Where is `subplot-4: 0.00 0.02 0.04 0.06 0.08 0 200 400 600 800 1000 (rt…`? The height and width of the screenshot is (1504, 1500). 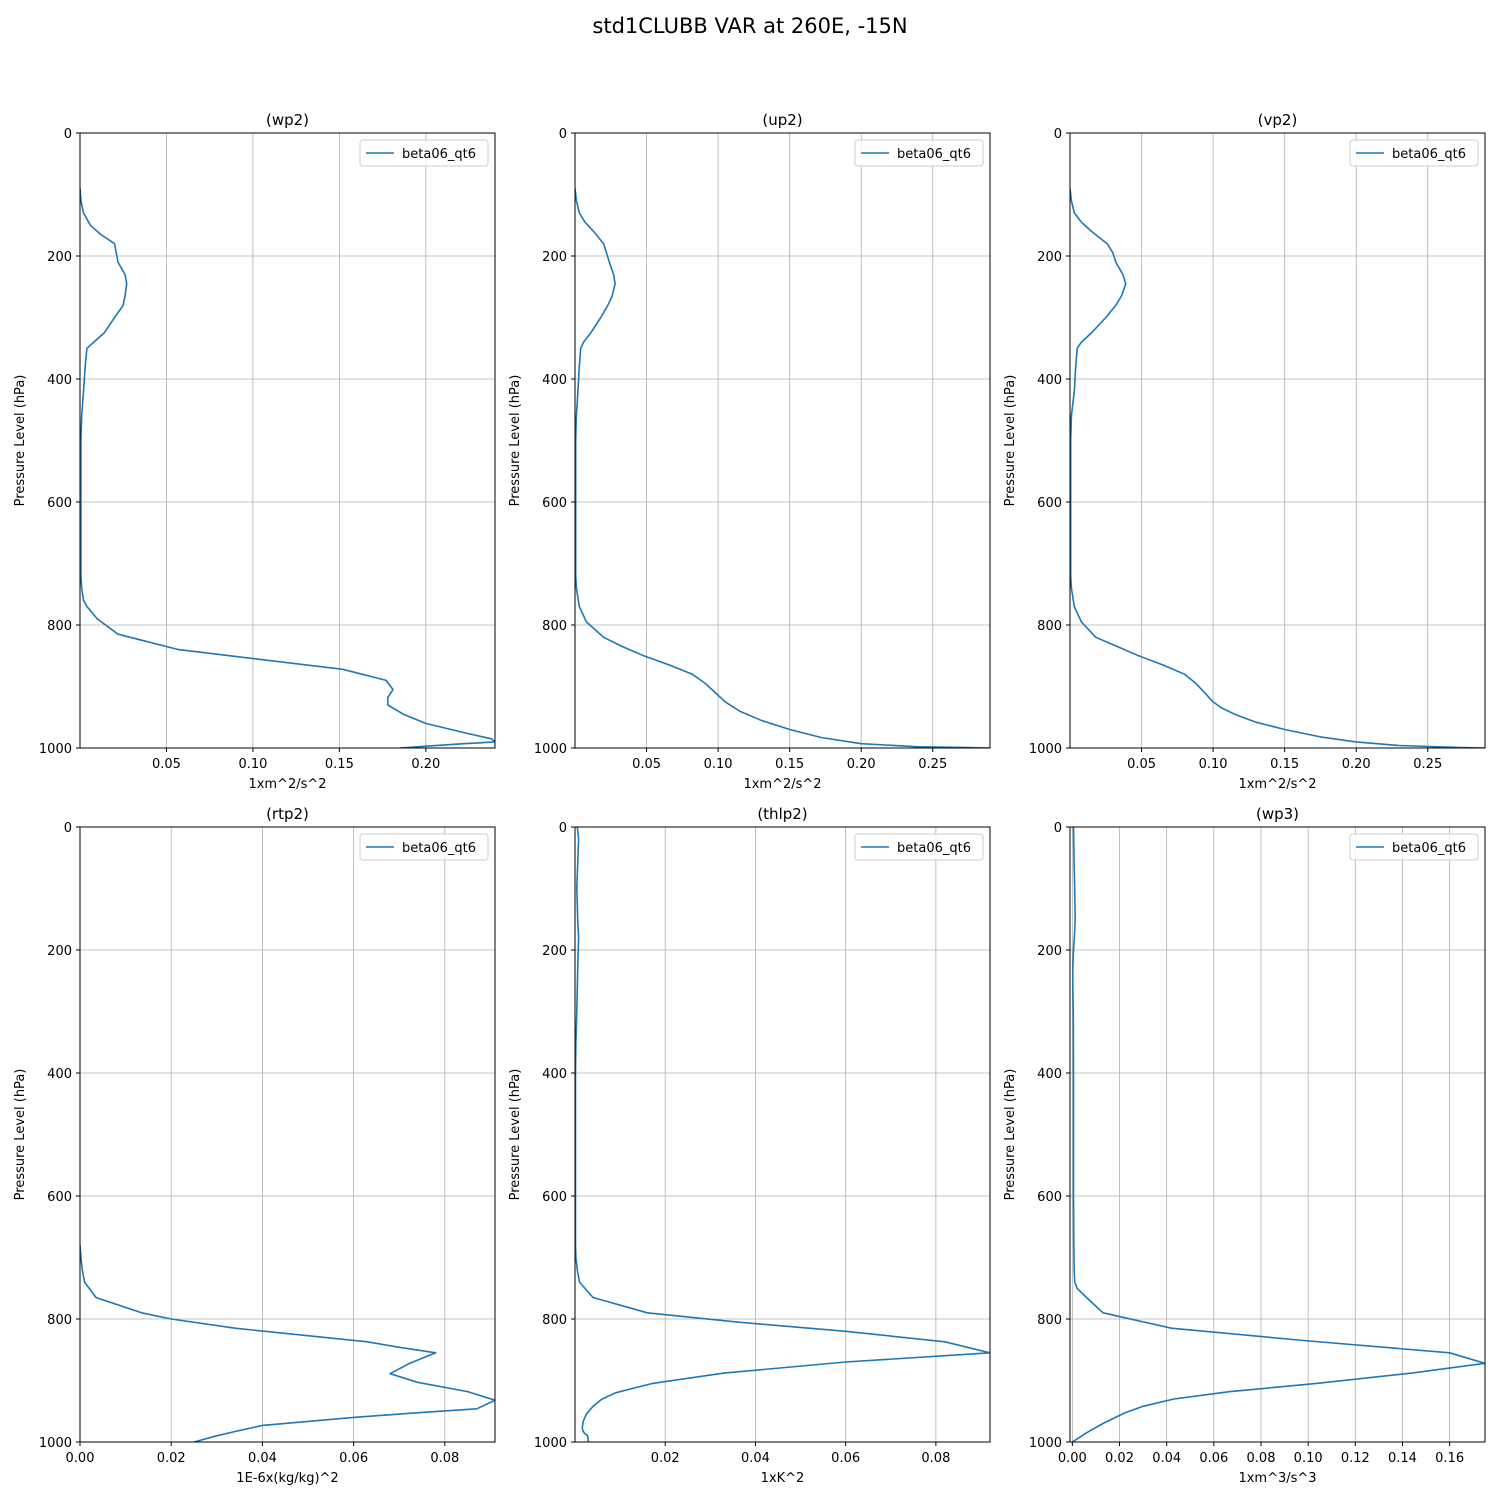
subplot-4: 0.00 0.02 0.04 0.06 0.08 0 200 400 600 800 1000 (rt… is located at coordinates (254, 1145).